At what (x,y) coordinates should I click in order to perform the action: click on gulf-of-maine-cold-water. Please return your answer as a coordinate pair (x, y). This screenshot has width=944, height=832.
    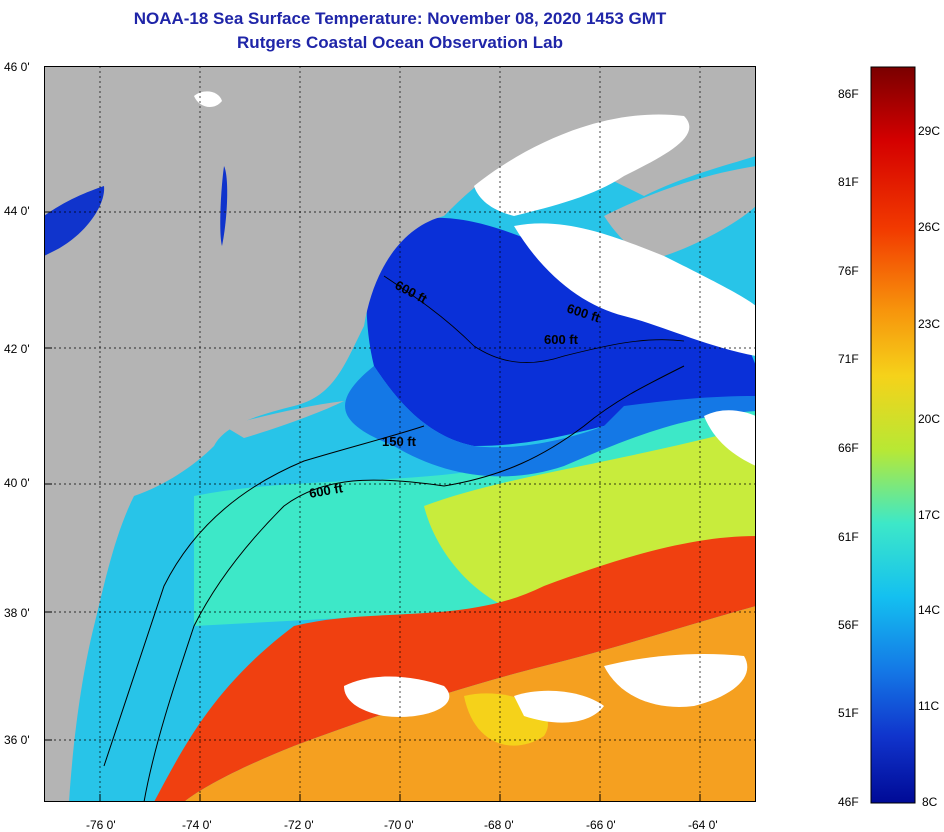
    Looking at the image, I should click on (561, 331).